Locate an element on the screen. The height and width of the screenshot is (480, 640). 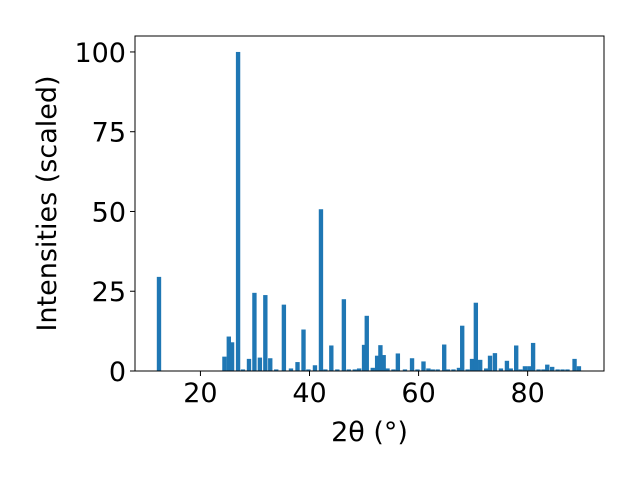
y-tick-label: 100 is located at coordinates (100, 53).